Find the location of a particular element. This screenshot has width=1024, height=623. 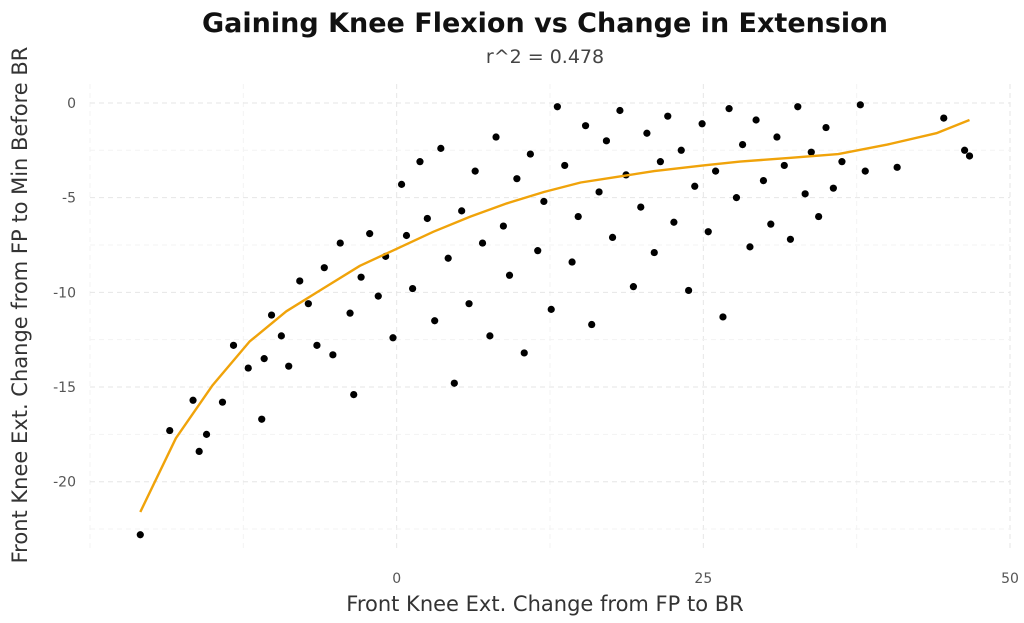

x-axis-label: Front Knee Ext. Change from FP to BR is located at coordinates (544, 604).